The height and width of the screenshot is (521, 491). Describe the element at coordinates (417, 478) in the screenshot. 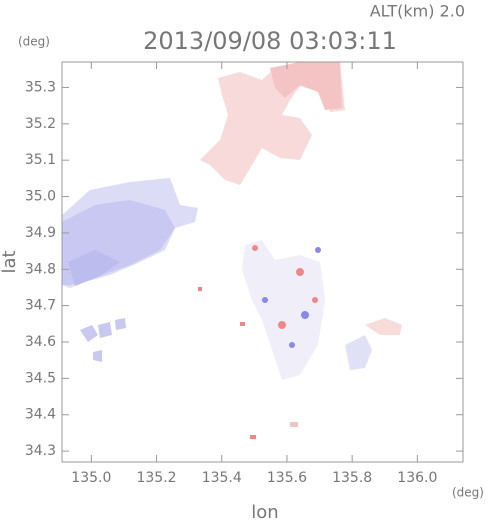

I see `x-tick-label: 136.0` at that location.